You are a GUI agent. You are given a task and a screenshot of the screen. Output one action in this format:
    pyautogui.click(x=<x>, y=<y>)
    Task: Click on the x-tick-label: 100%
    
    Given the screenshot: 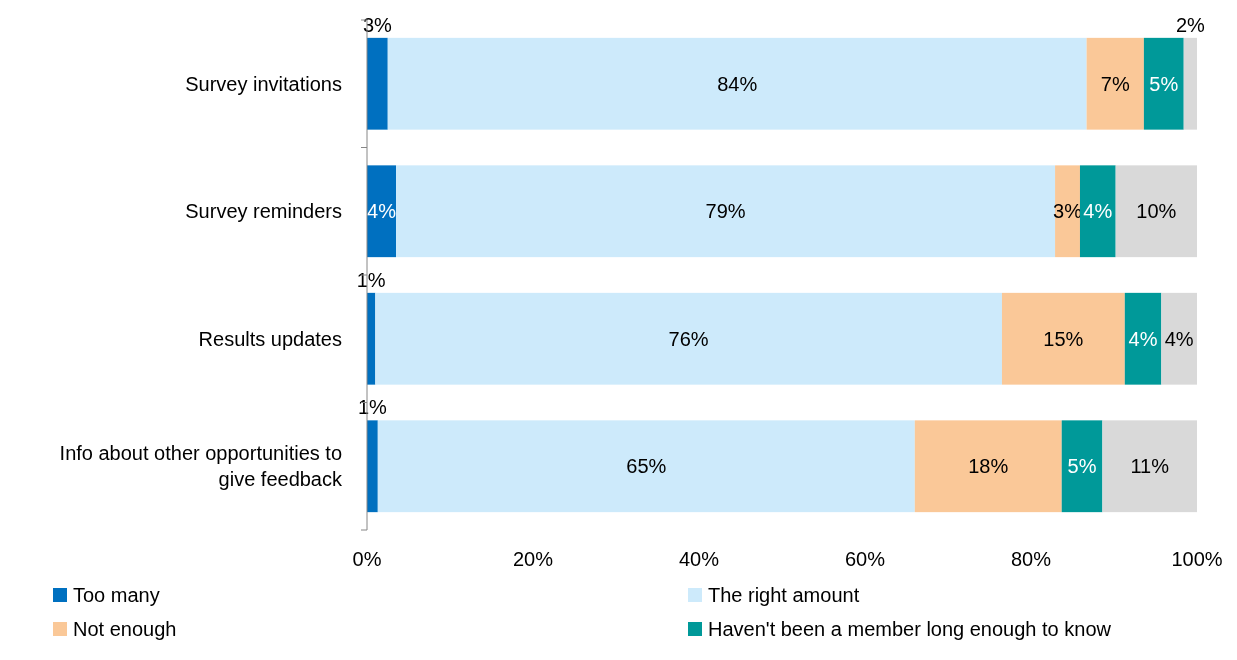 What is the action you would take?
    pyautogui.click(x=1197, y=559)
    